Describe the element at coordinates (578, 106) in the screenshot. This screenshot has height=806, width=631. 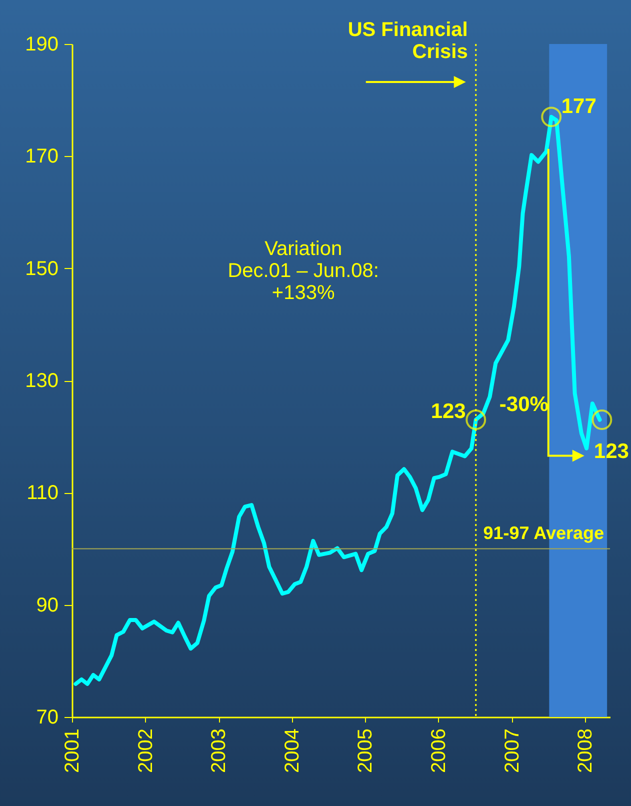
I see `annotation: 177` at that location.